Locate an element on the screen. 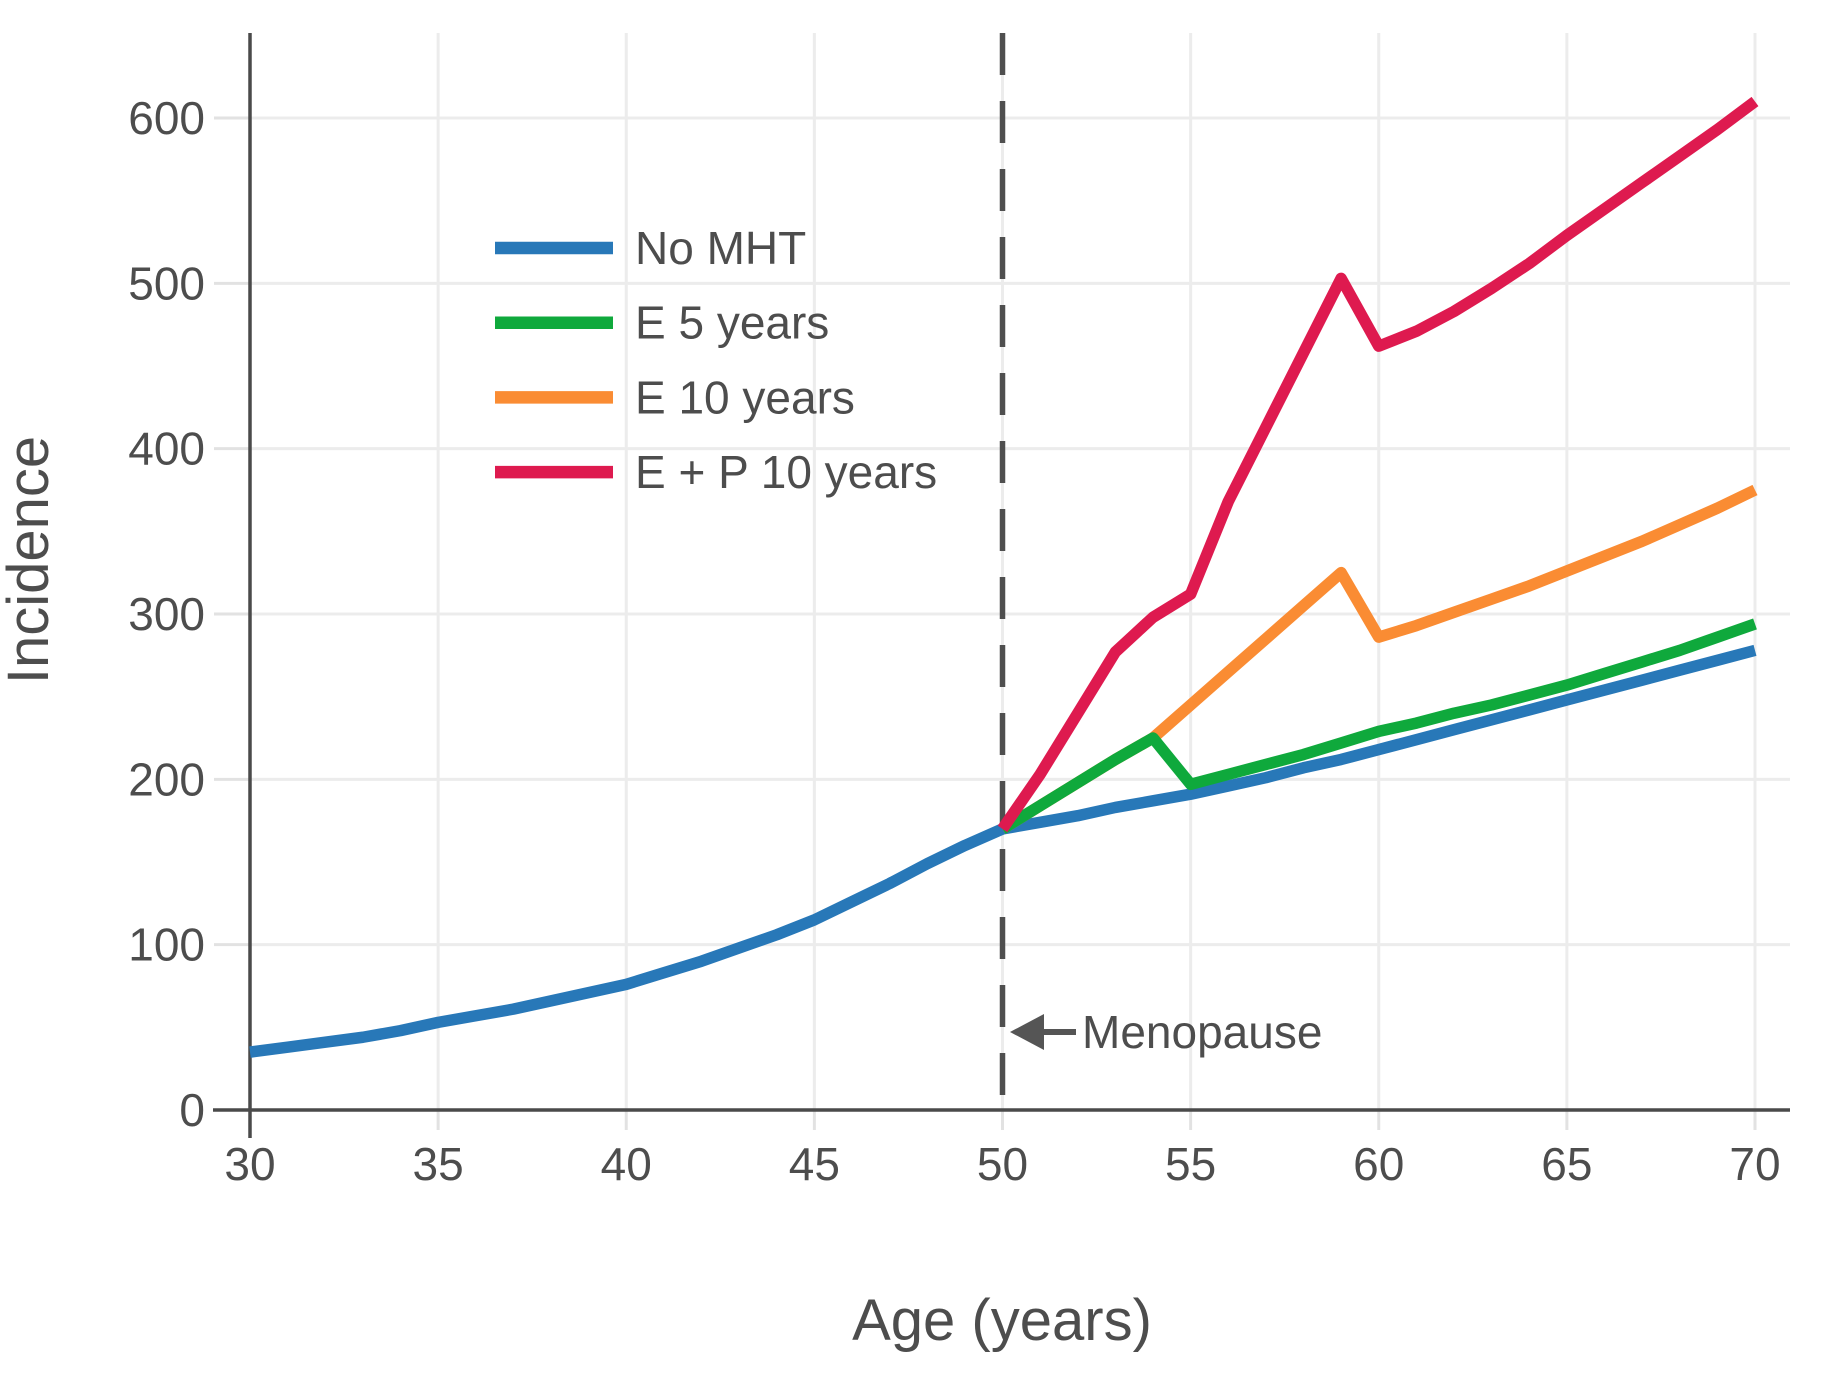 This screenshot has width=1834, height=1378. menopause-annotation: Menopause is located at coordinates (1166, 1032).